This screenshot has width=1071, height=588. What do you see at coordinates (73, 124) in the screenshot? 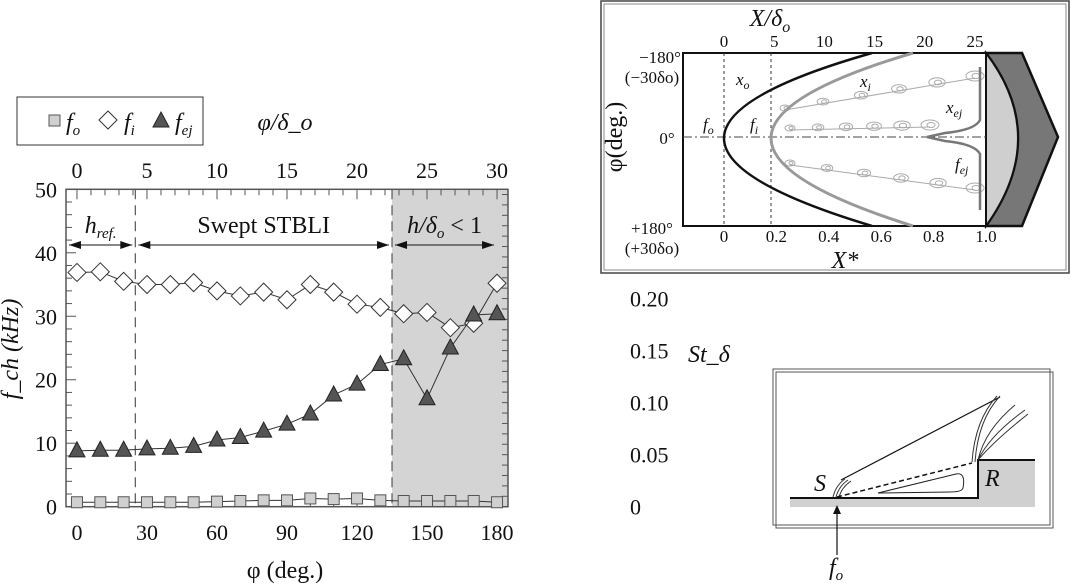
I see `legend-label-fo: fo` at bounding box center [73, 124].